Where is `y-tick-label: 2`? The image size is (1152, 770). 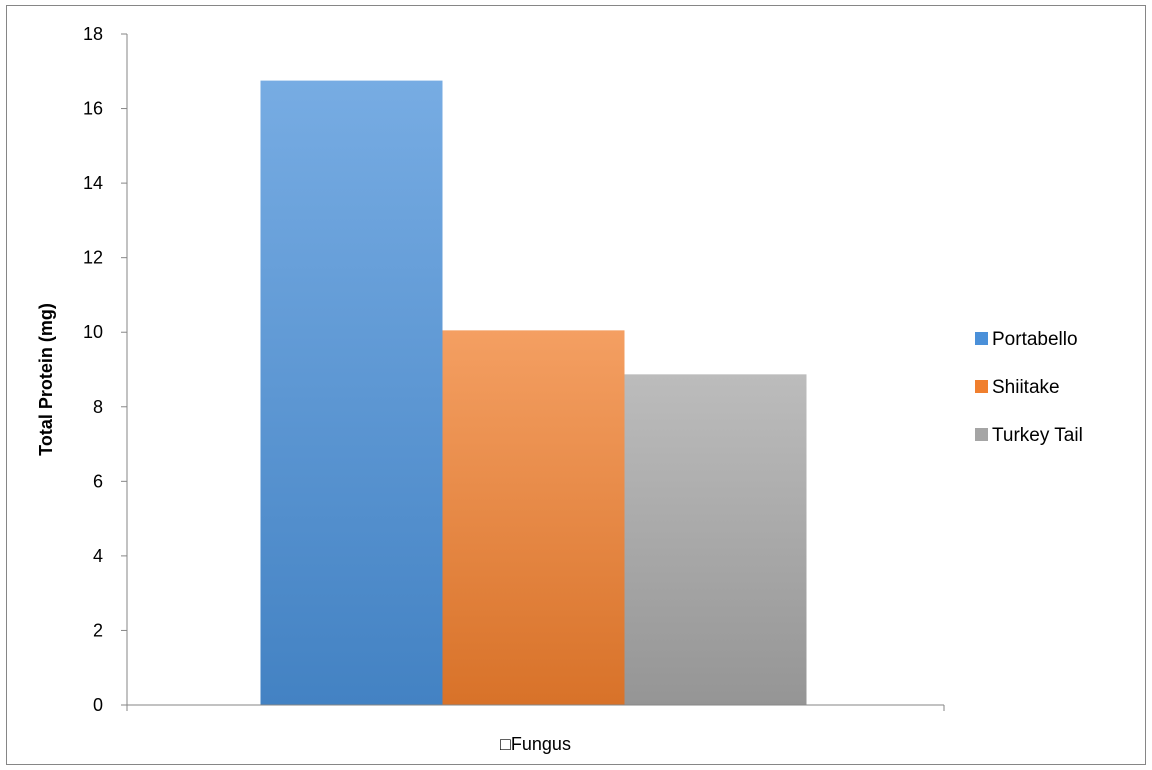 y-tick-label: 2 is located at coordinates (98, 630).